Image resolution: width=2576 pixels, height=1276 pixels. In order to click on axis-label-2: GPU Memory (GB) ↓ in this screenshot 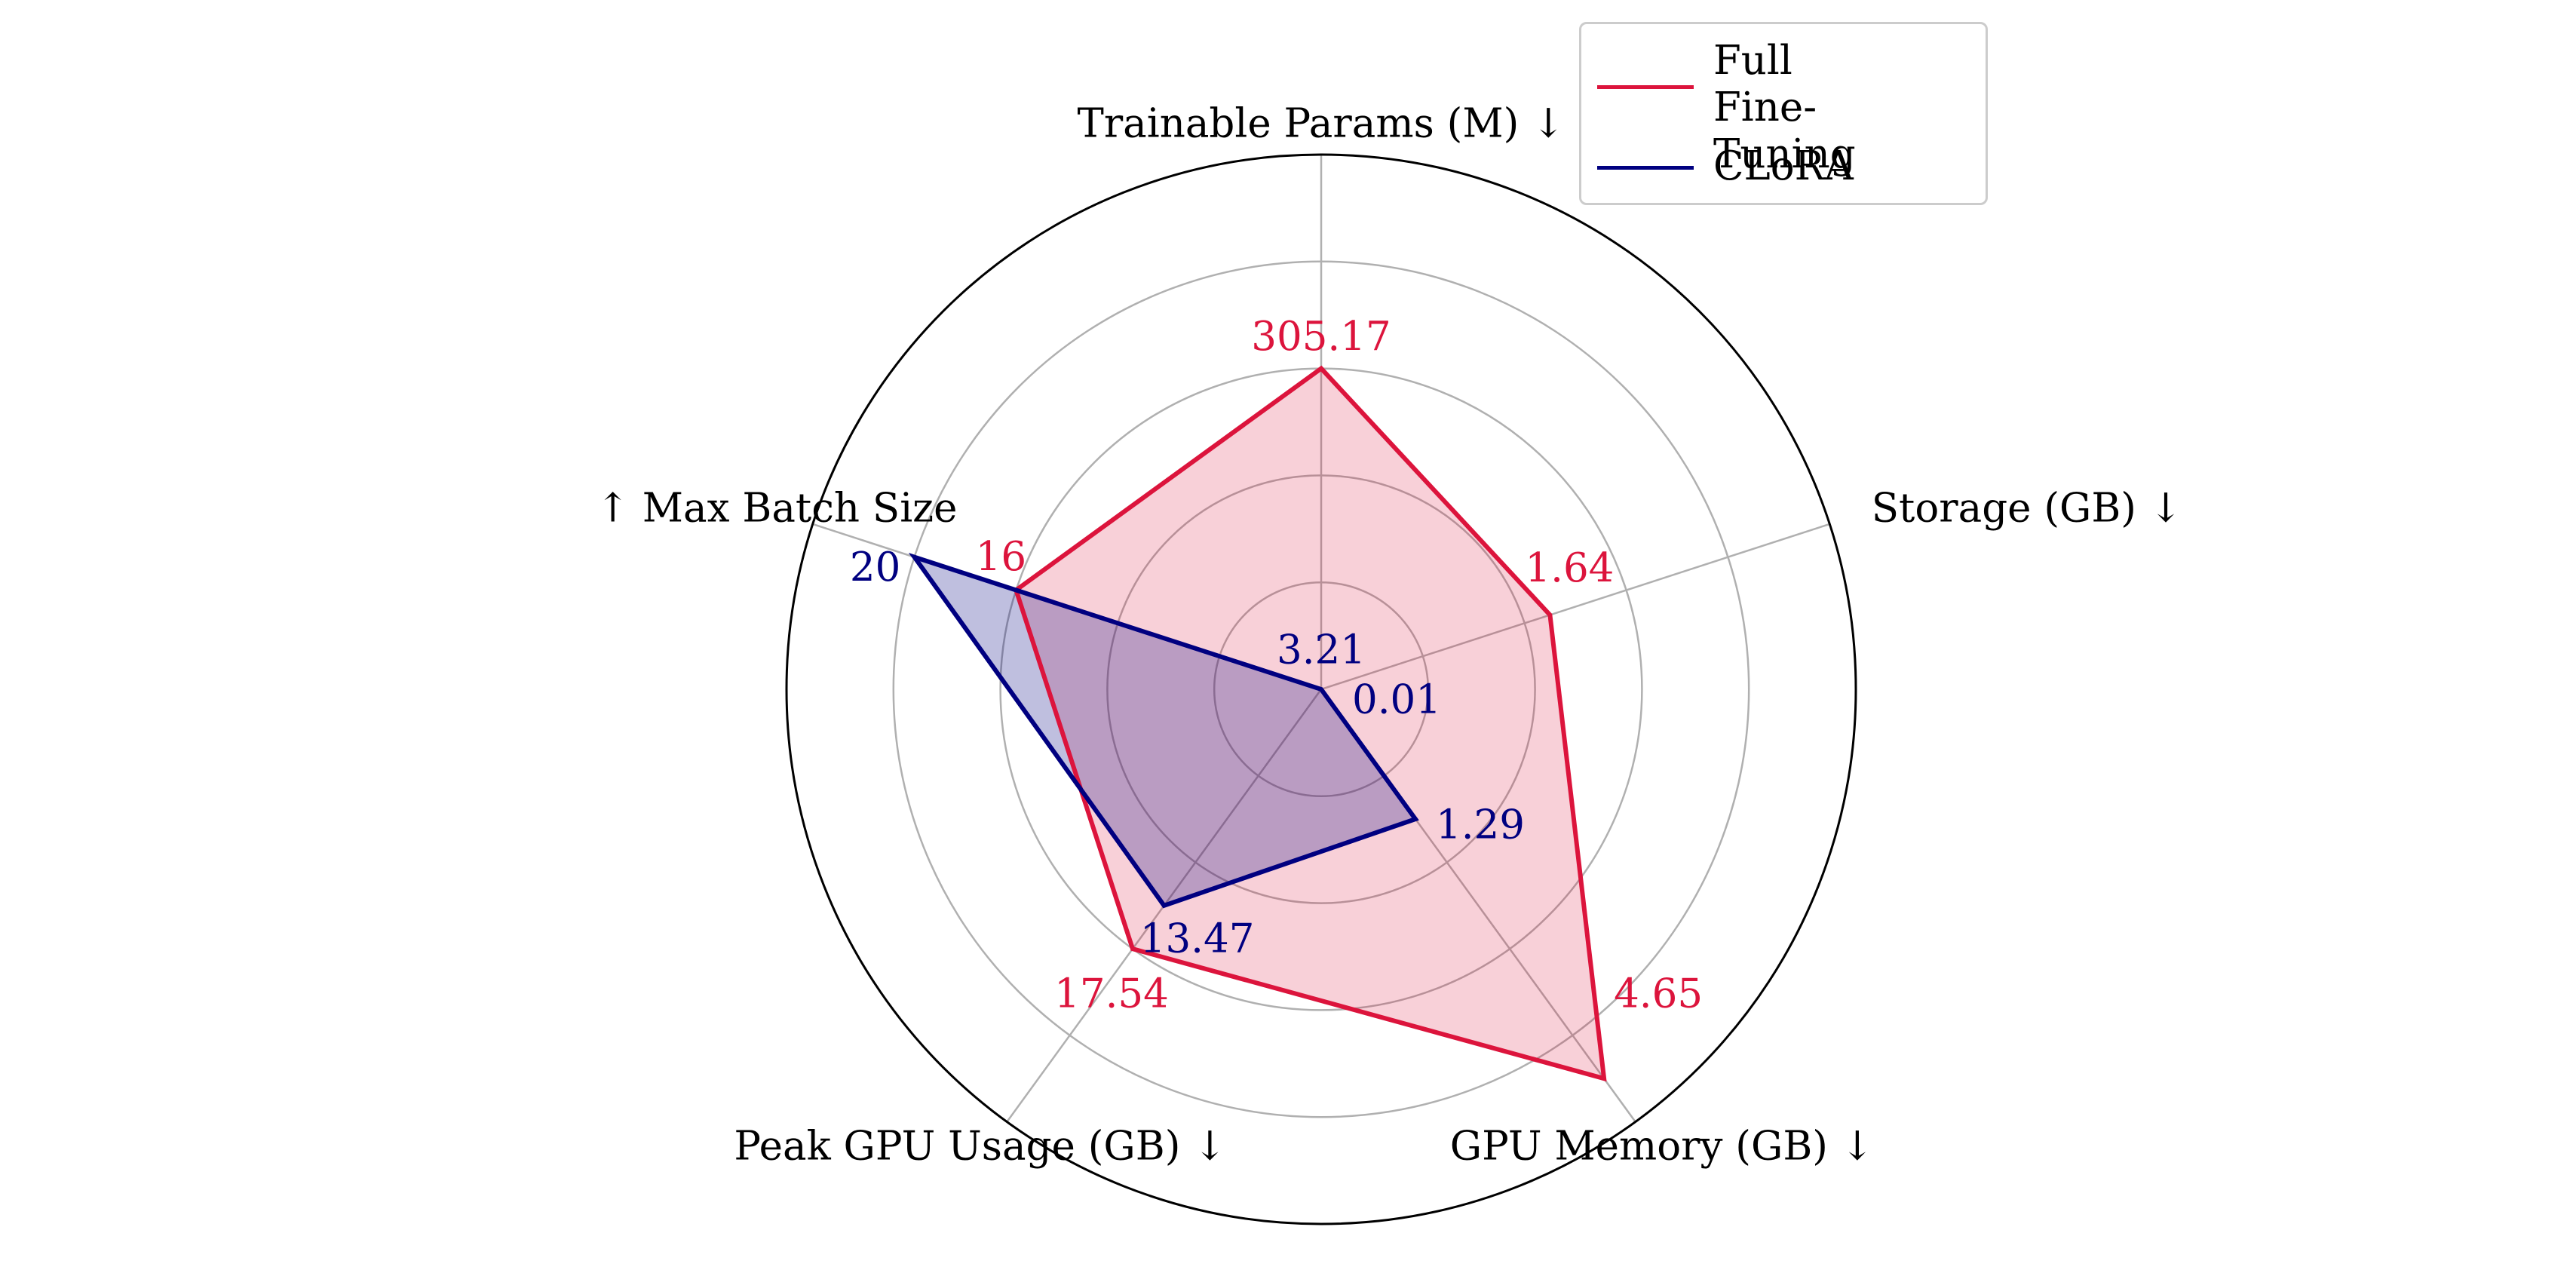, I will do `click(1662, 1147)`.